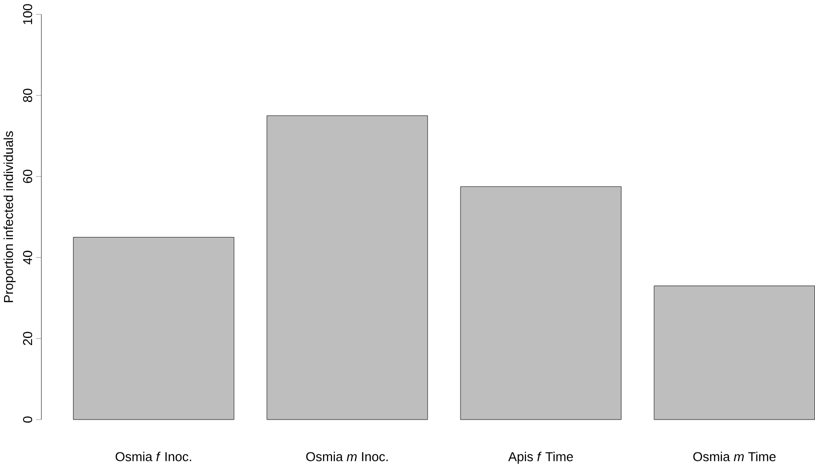 The height and width of the screenshot is (467, 815). What do you see at coordinates (27, 419) in the screenshot?
I see `y-tick-label: 0` at bounding box center [27, 419].